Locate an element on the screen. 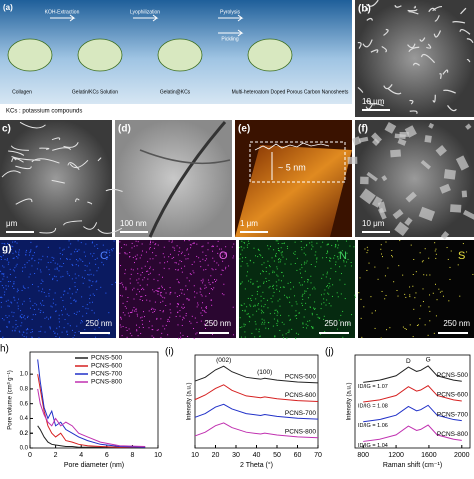 This screenshot has width=474, height=479. panel-label: (a) is located at coordinates (8, 7).